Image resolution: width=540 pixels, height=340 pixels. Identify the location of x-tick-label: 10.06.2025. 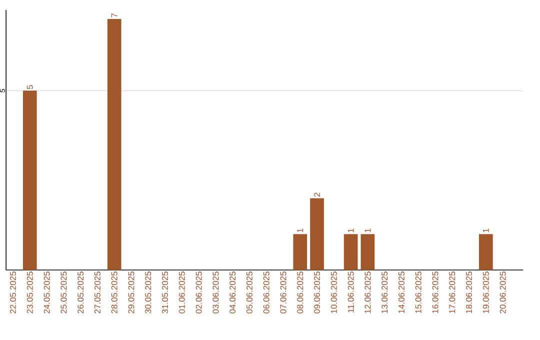
(333, 293).